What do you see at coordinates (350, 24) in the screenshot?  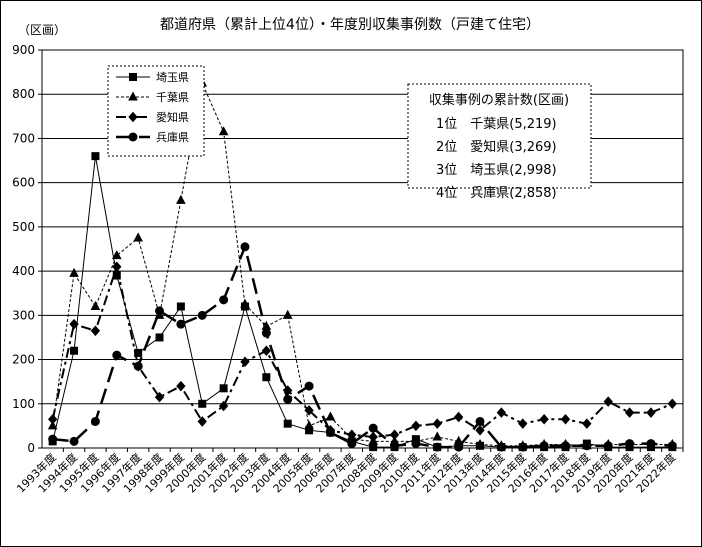 I see `chart-title: 都道府県（累計上位4位）・年度別収集事例数（戸建て住宅）` at bounding box center [350, 24].